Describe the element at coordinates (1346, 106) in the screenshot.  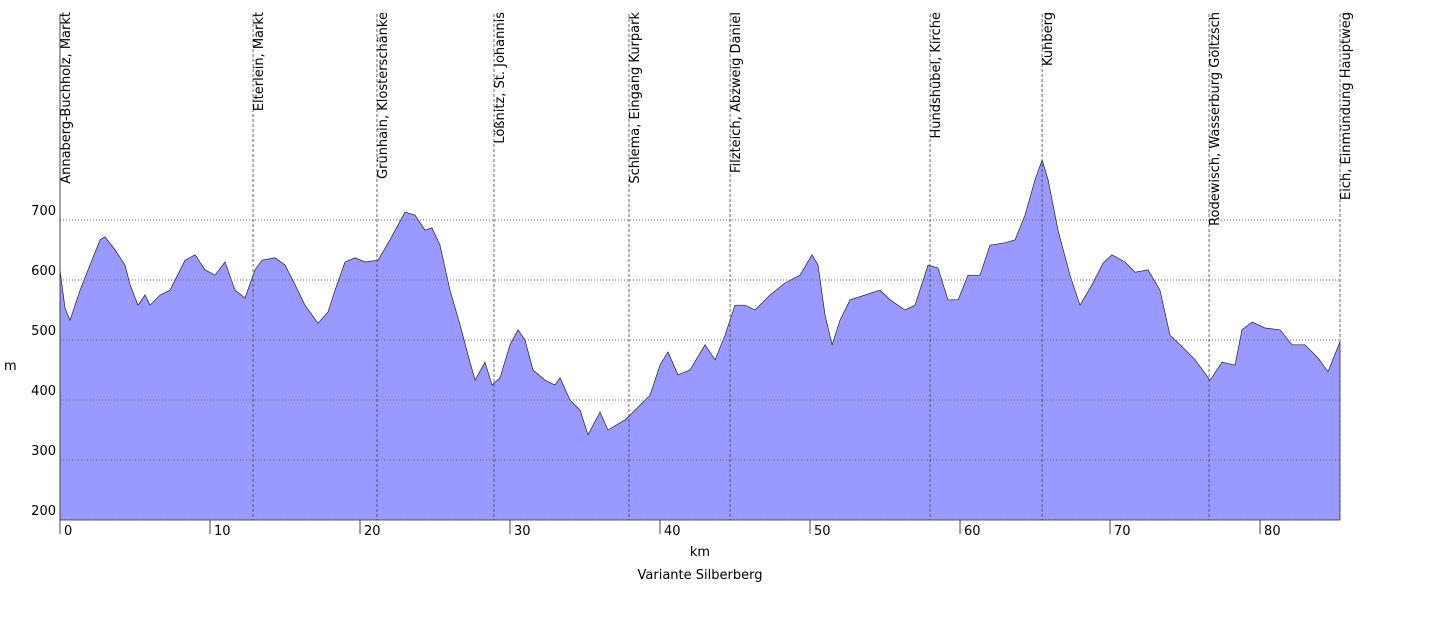
I see `waypoint-label: Eich, Einmündung Hauptweg` at that location.